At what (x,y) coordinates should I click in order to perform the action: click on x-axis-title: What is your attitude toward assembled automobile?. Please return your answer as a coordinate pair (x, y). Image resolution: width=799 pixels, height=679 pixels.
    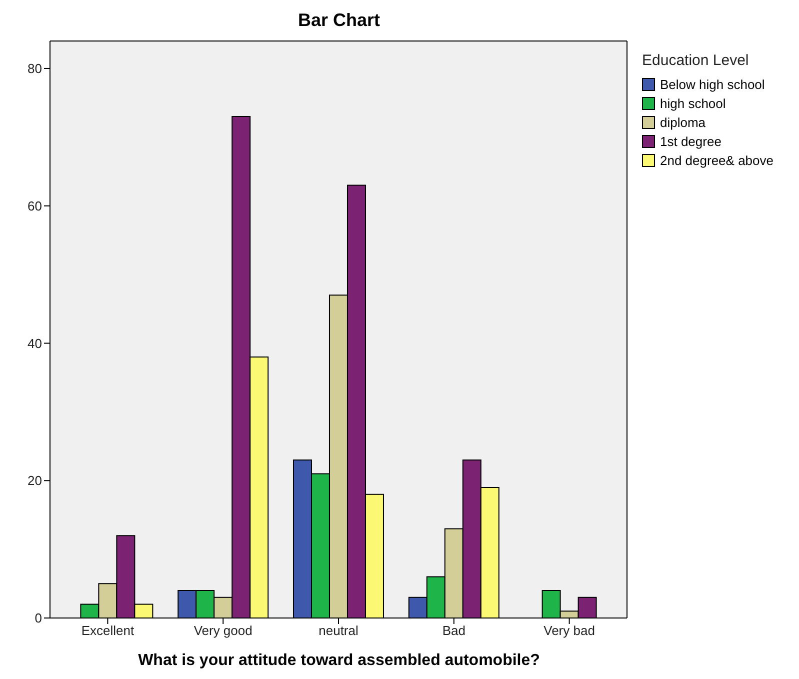
    Looking at the image, I should click on (339, 661).